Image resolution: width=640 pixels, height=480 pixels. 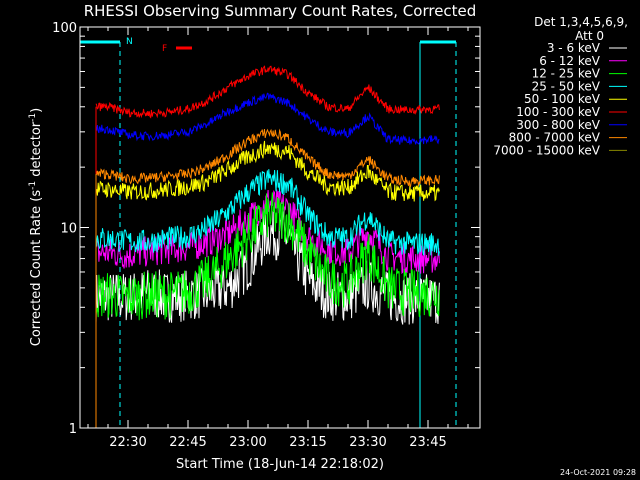 I want to click on y-tick-label: 1, so click(x=73, y=429).